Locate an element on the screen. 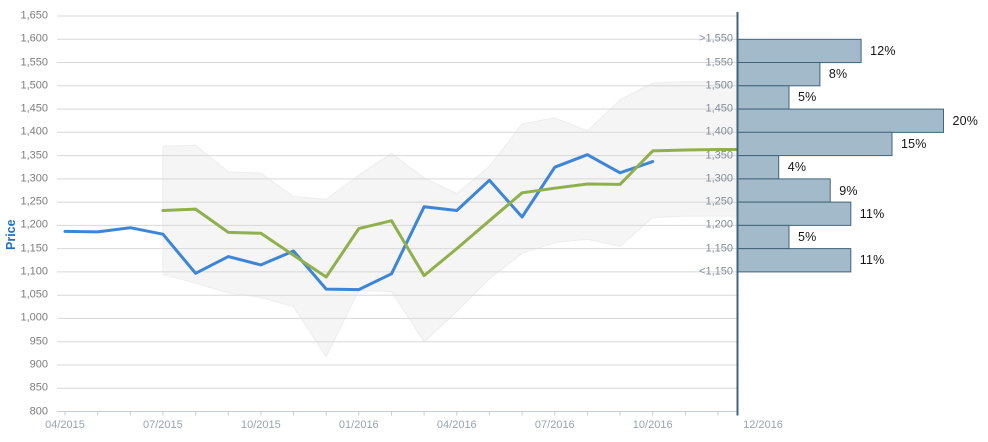 This screenshot has height=442, width=988. histogram-bin-edge-label: 1,450 is located at coordinates (719, 108).